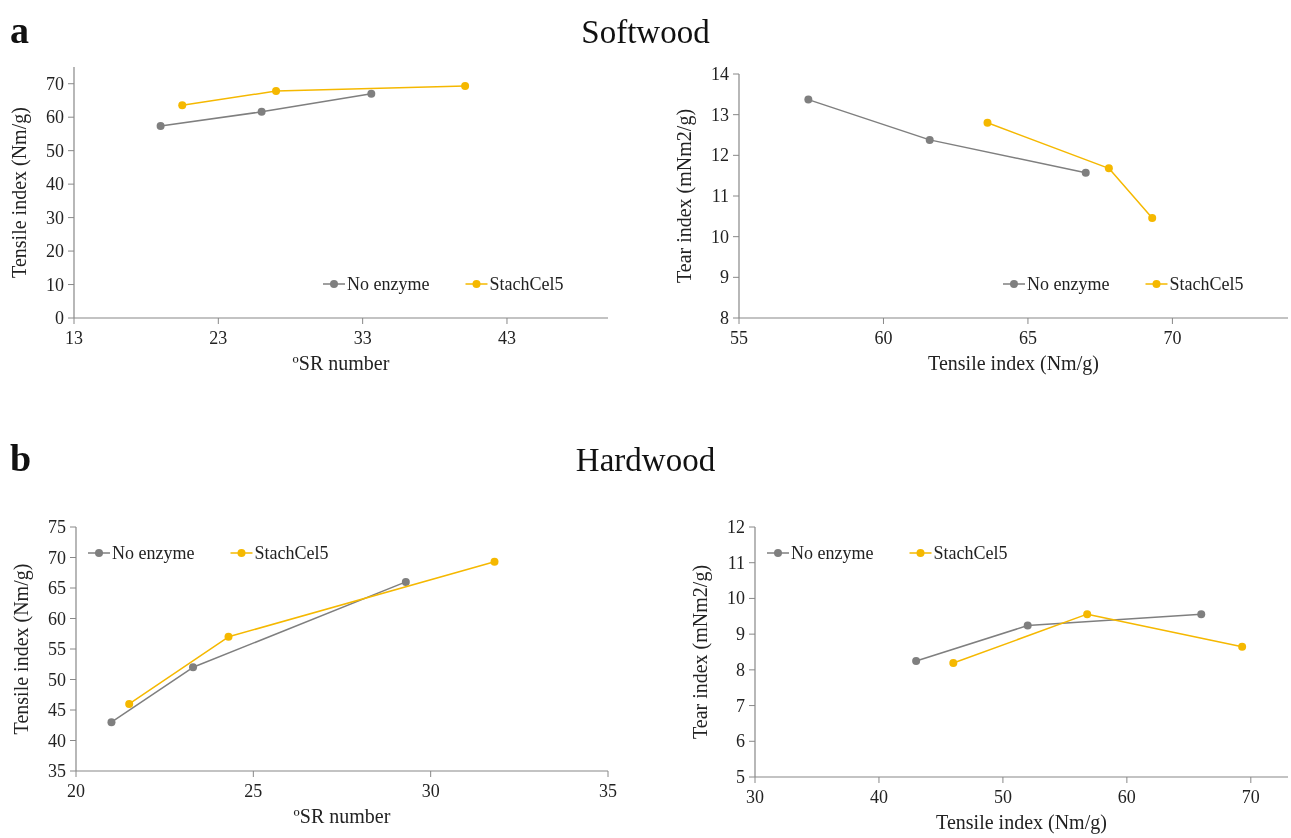 Image resolution: width=1291 pixels, height=838 pixels. What do you see at coordinates (720, 114) in the screenshot?
I see `y-tick-label: 13` at bounding box center [720, 114].